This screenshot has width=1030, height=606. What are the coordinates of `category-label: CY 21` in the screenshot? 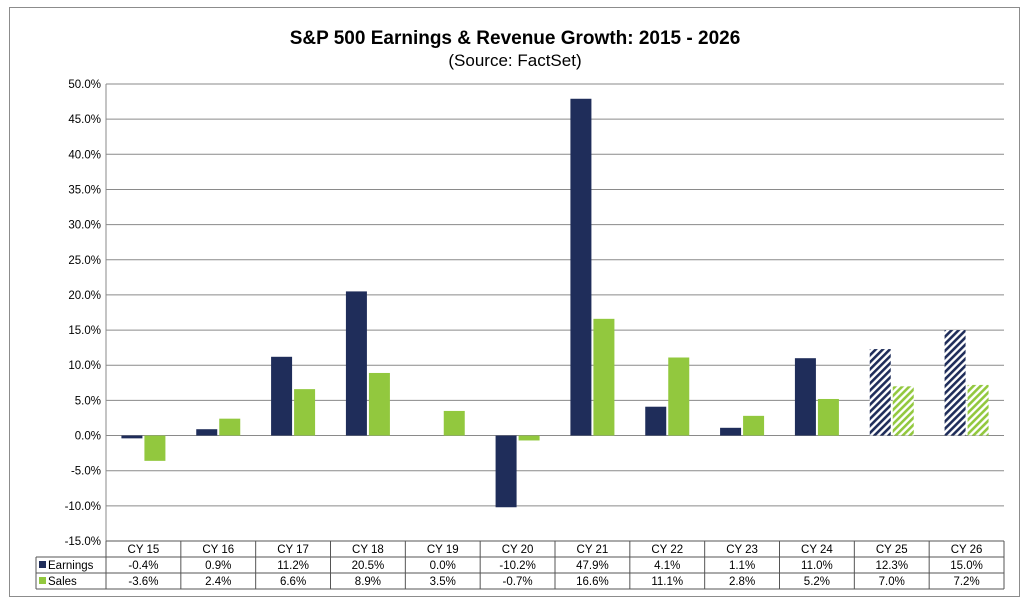 It's located at (593, 550).